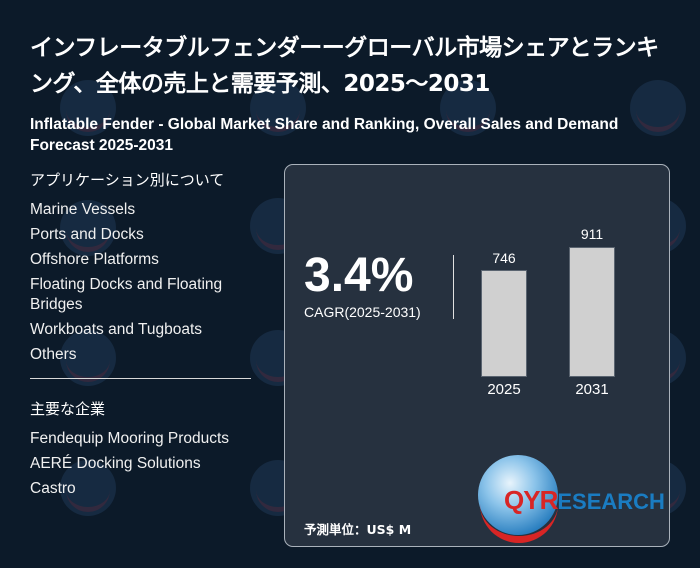 Image resolution: width=700 pixels, height=568 pixels. What do you see at coordinates (531, 500) in the screenshot?
I see `logo-qyr-text: QYR` at bounding box center [531, 500].